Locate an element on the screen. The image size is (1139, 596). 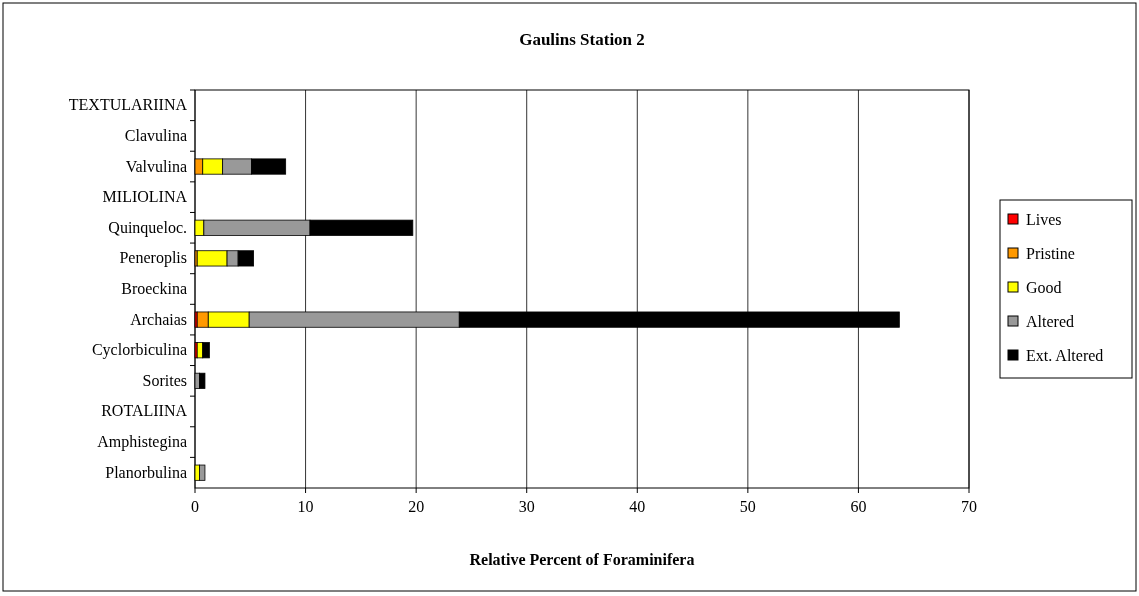
x-tick-label: 20 is located at coordinates (416, 506).